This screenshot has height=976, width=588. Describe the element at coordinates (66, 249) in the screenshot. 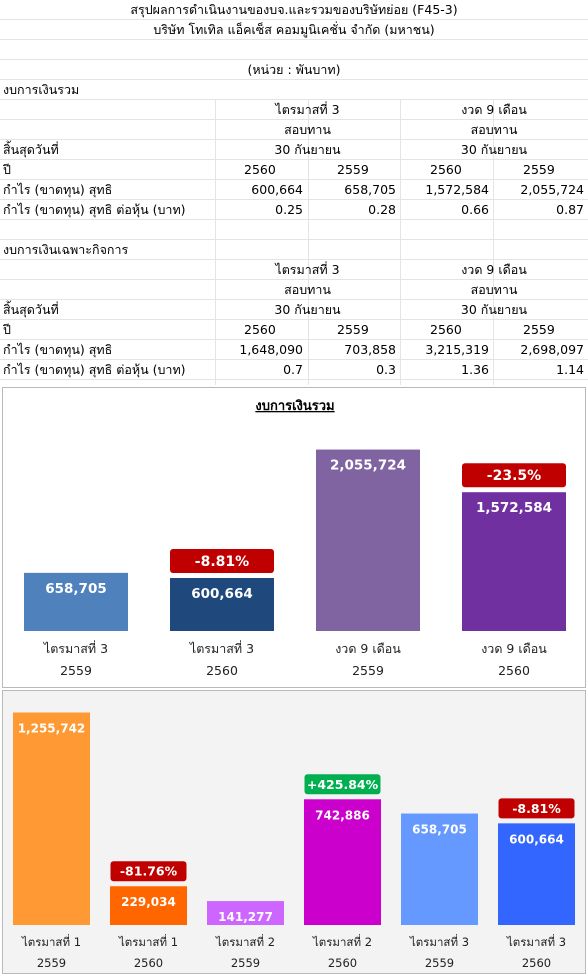

I see `separate-section-label: งบการเงินเฉพาะกิจการ` at that location.